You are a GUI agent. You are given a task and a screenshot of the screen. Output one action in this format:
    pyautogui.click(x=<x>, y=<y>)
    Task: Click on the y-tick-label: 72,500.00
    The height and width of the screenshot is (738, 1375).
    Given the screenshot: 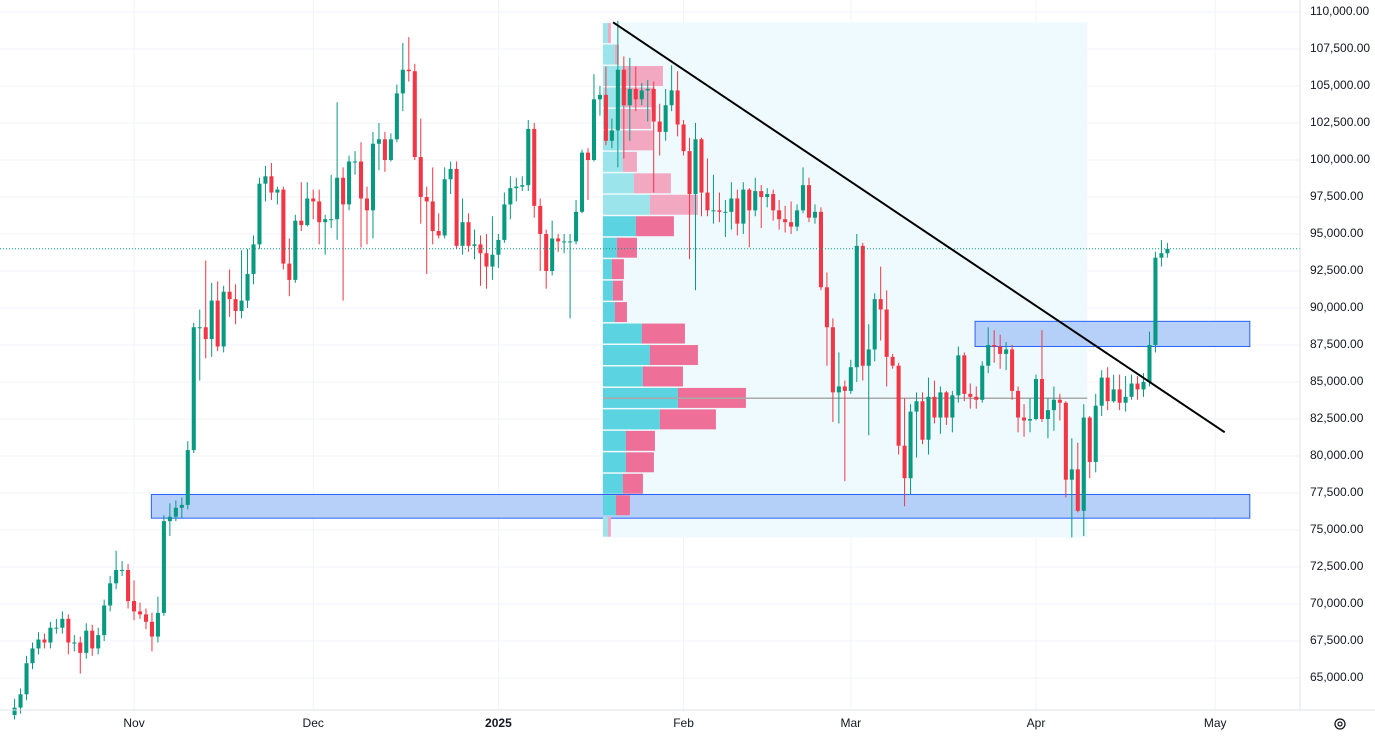 What is the action you would take?
    pyautogui.click(x=1337, y=566)
    